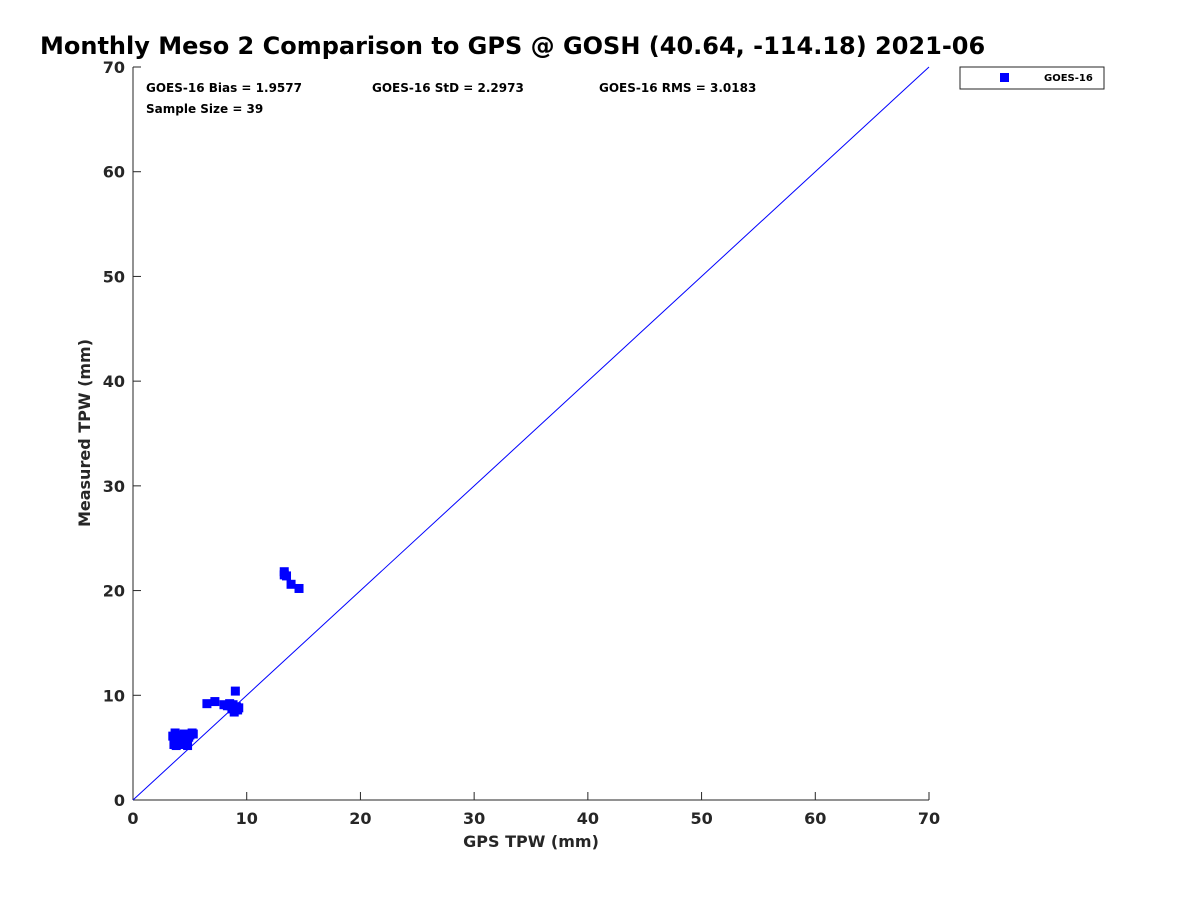  What do you see at coordinates (204, 109) in the screenshot?
I see `stat-sample-size: Sample Size = 39` at bounding box center [204, 109].